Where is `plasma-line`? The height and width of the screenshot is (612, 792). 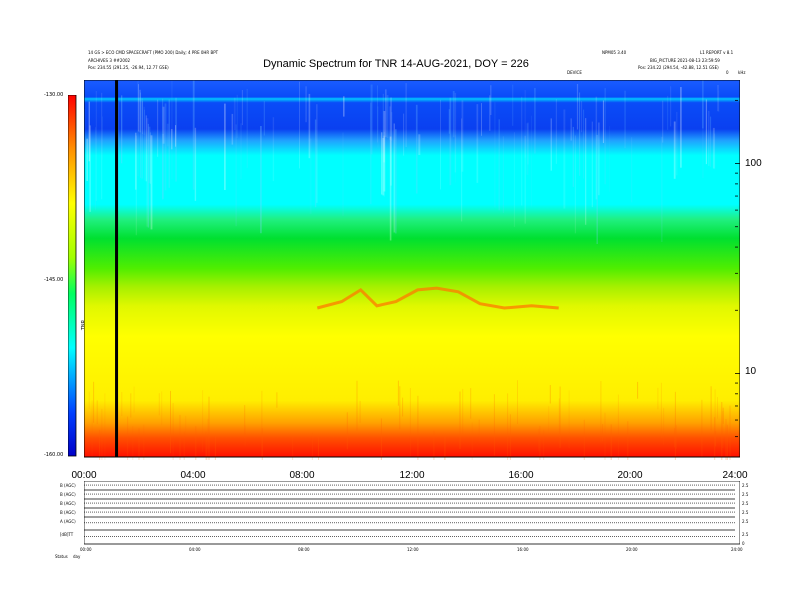 plasma-line is located at coordinates (437, 298).